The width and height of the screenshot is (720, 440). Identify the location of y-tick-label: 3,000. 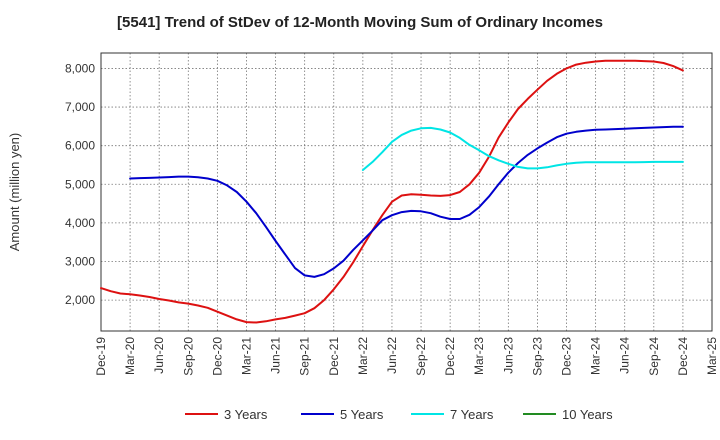
(80, 262).